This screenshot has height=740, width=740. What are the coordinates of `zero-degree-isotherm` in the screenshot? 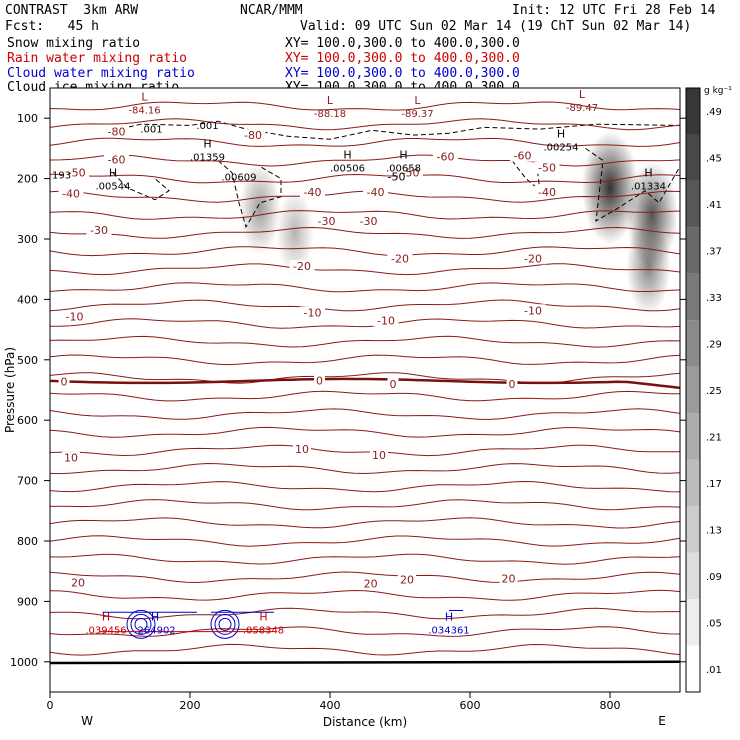 It's located at (365, 383).